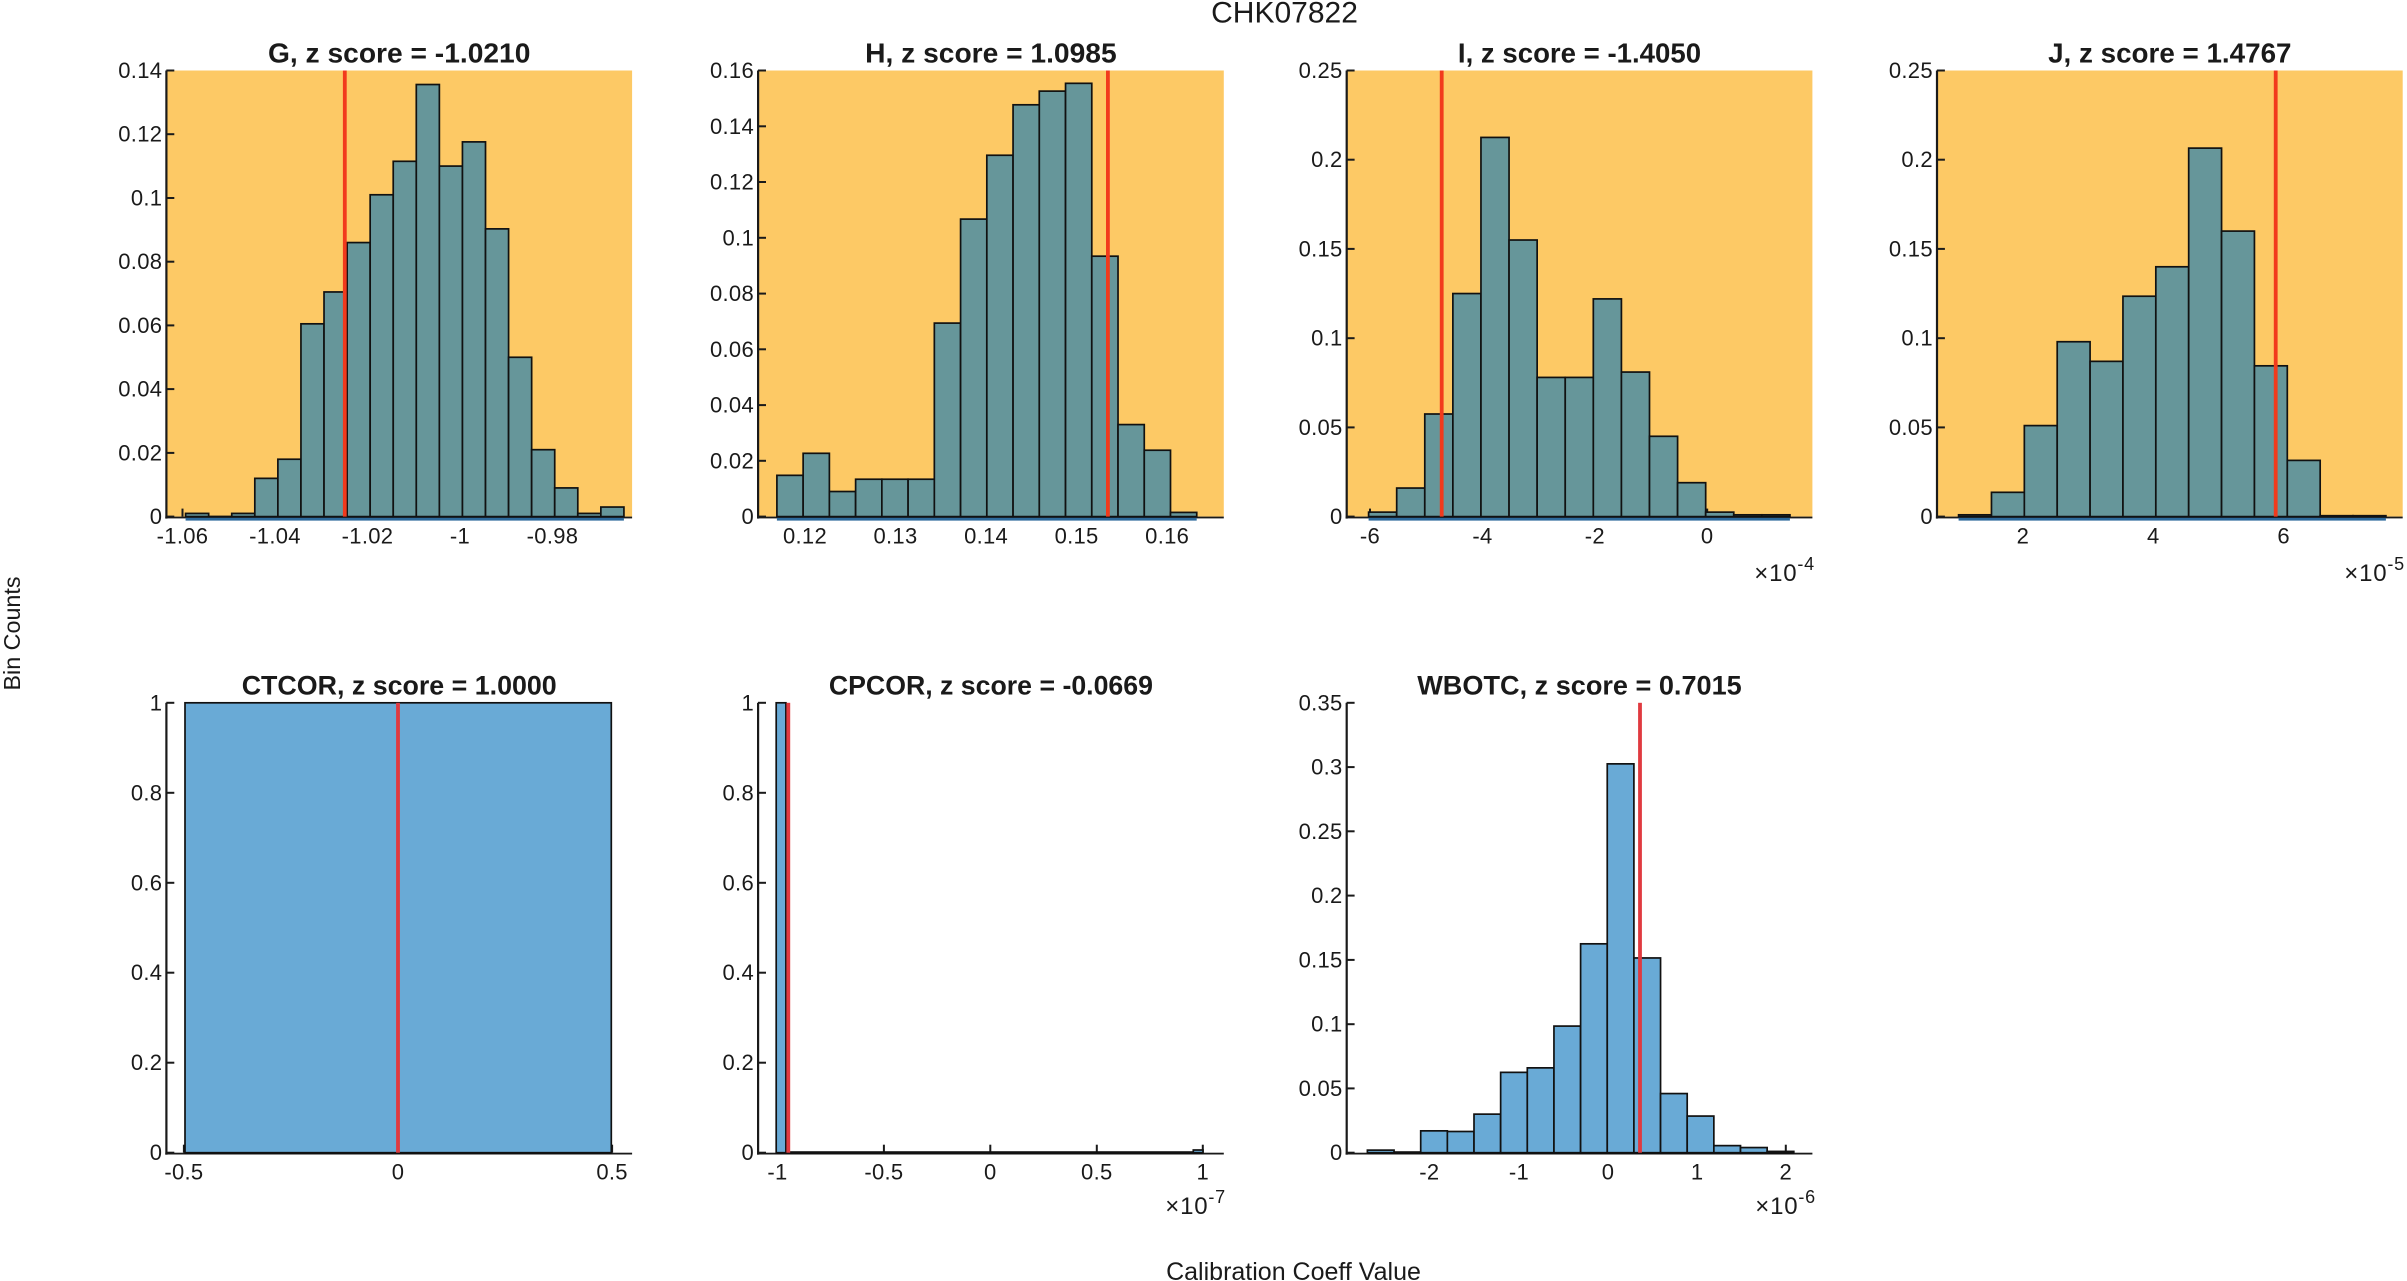 The image size is (2407, 1281). Describe the element at coordinates (1482, 536) in the screenshot. I see `svg-text: -4` at that location.